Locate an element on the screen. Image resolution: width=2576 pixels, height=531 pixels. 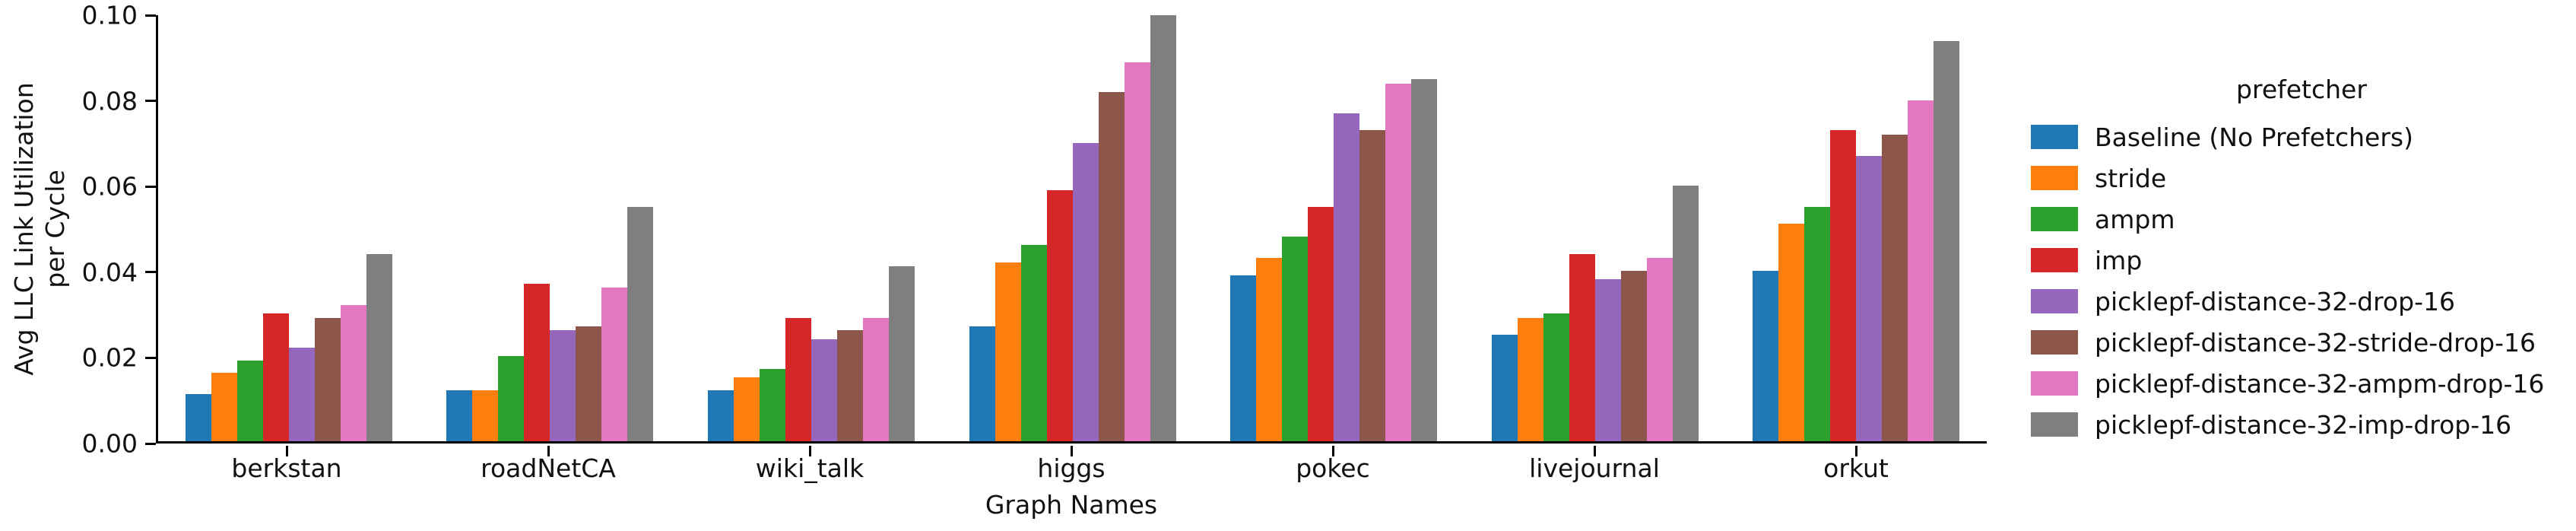
x-axis-label: Graph Names is located at coordinates (1071, 505).